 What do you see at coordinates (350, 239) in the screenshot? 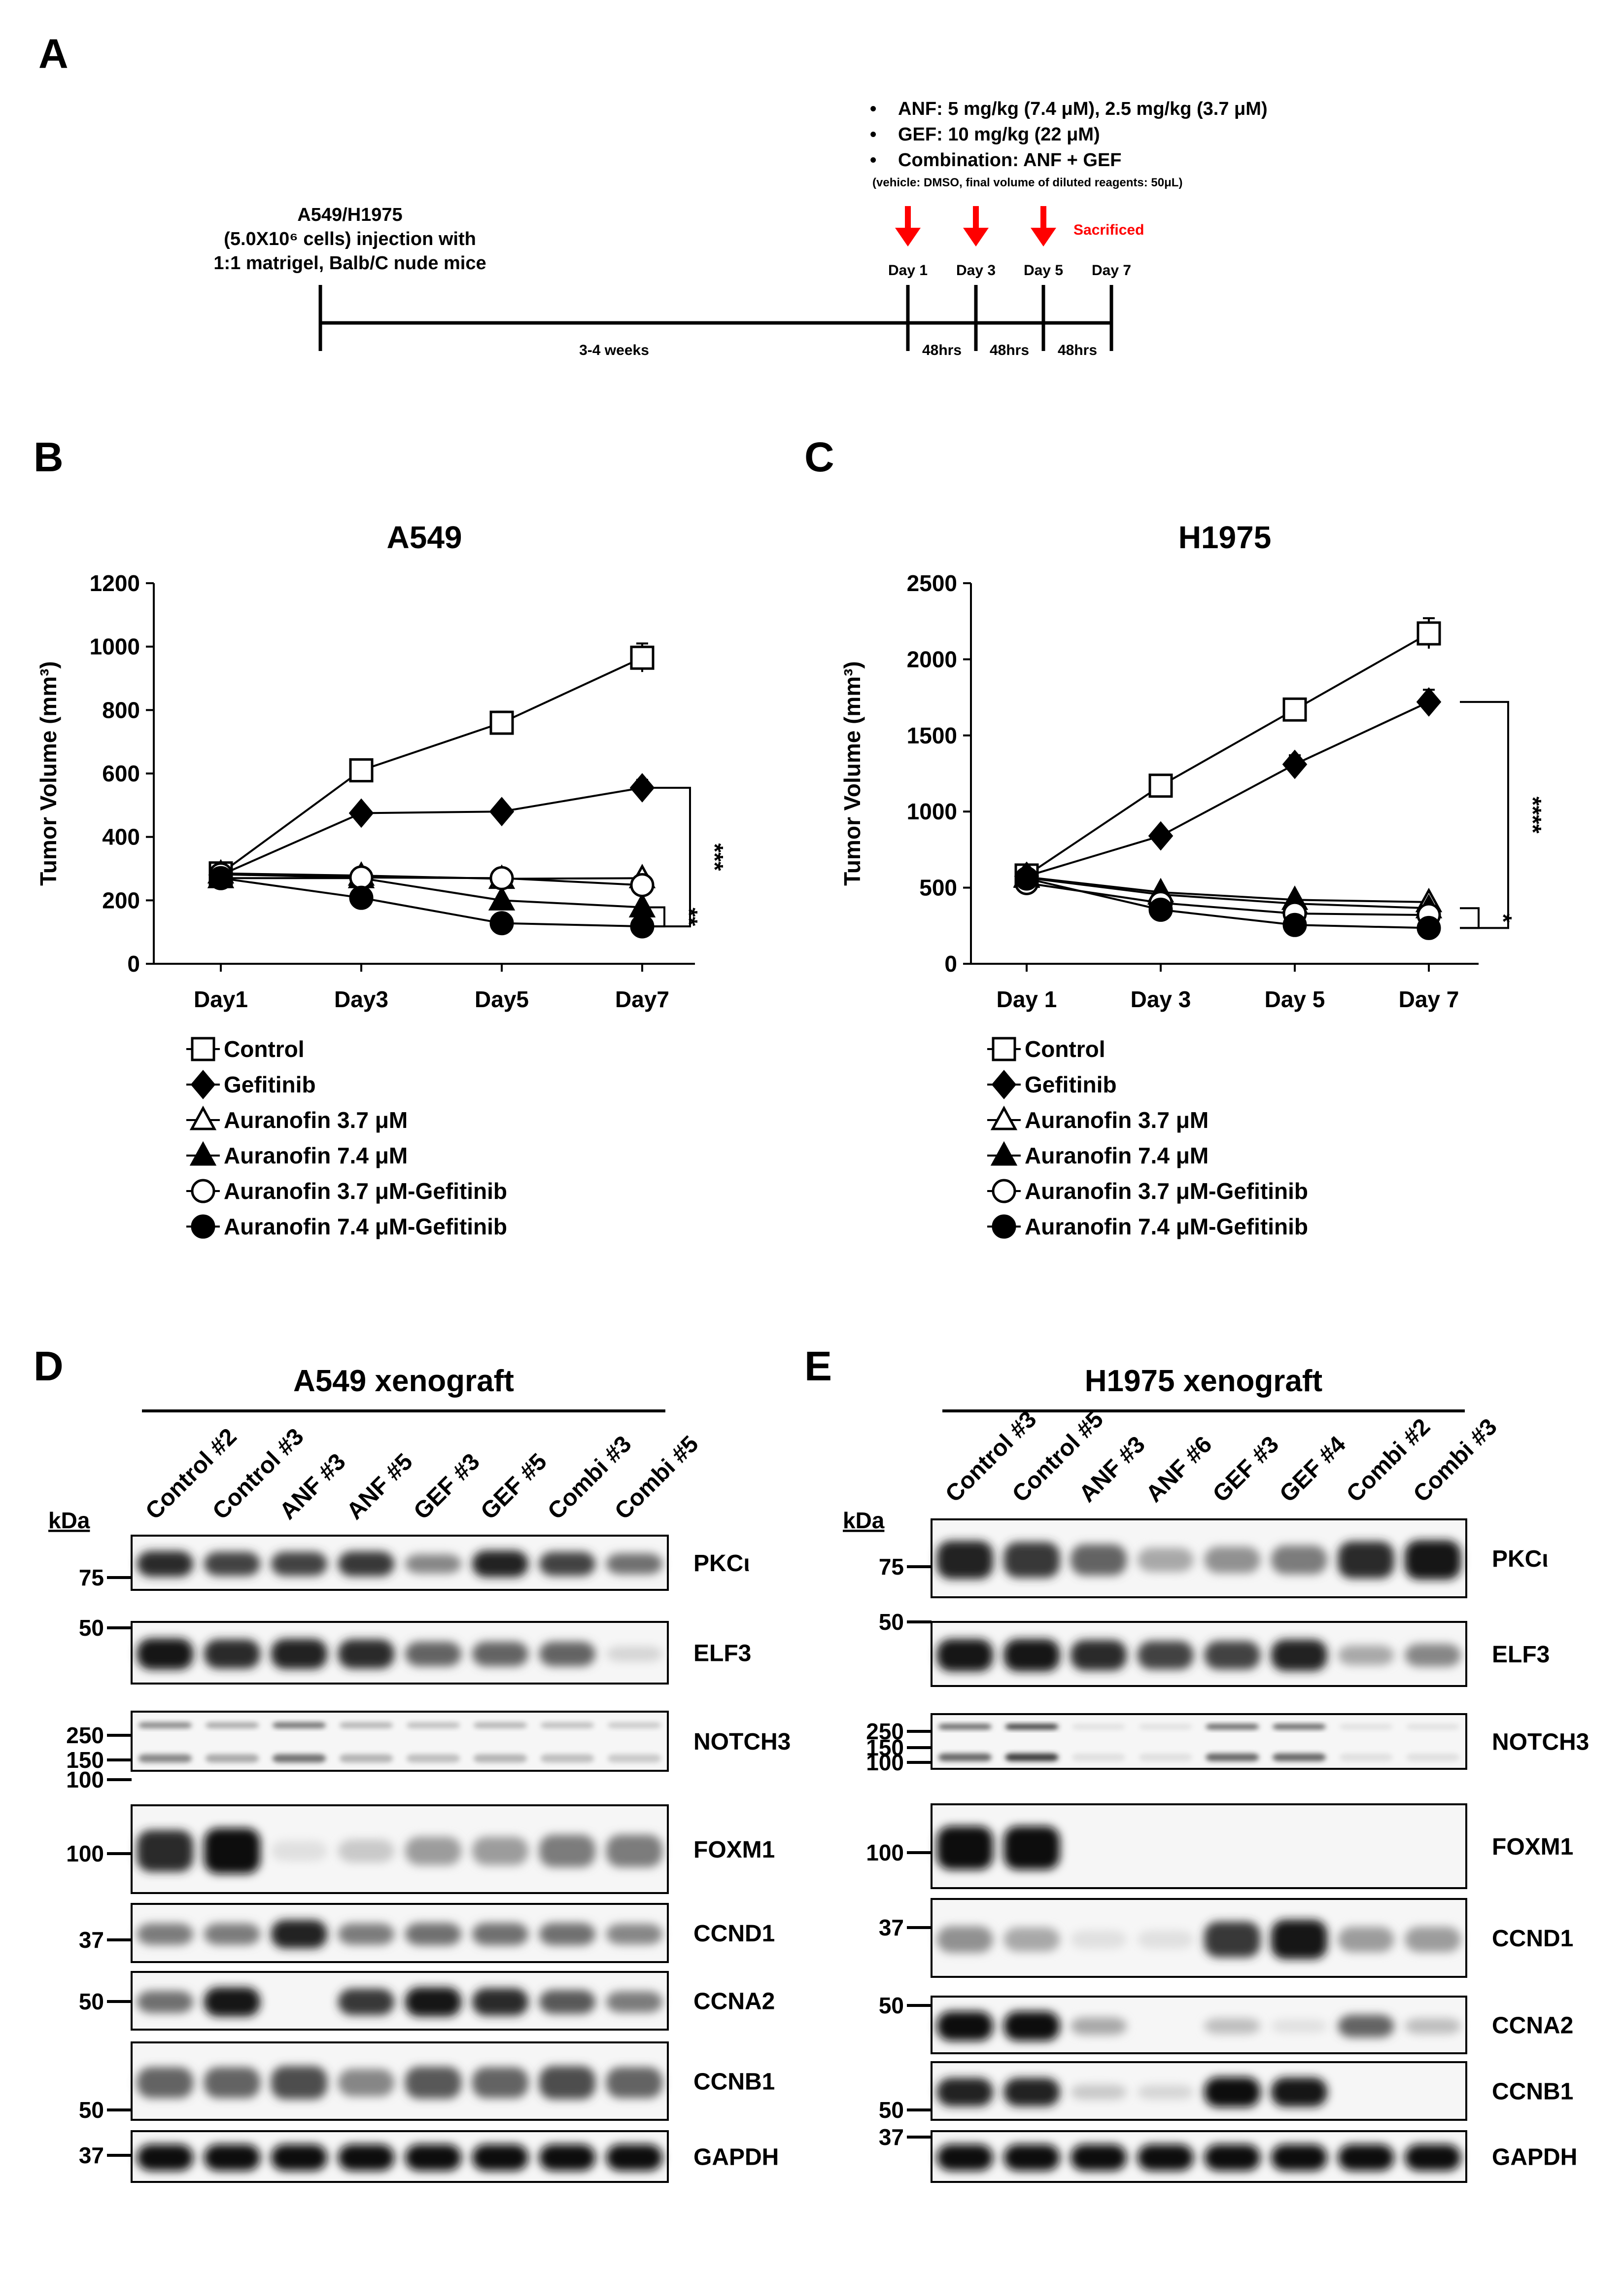
I see `injection-line-2: (5.0X10⁶ cells) injection with` at bounding box center [350, 239].